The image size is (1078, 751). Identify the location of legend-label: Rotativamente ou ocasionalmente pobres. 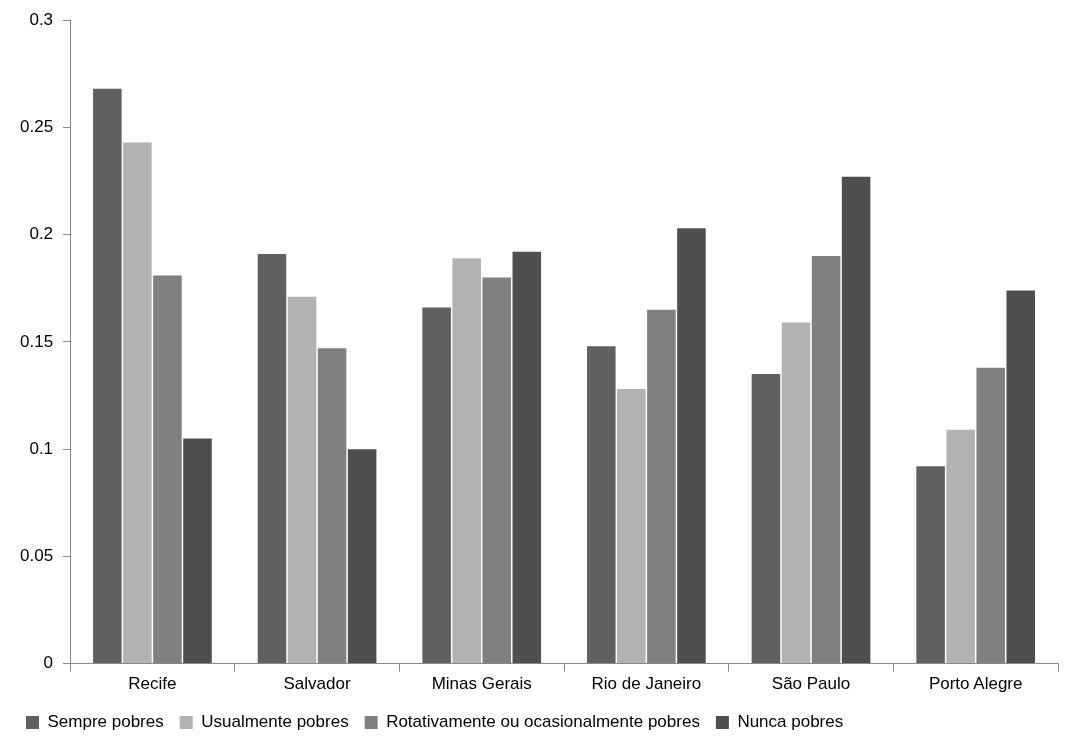
(543, 722).